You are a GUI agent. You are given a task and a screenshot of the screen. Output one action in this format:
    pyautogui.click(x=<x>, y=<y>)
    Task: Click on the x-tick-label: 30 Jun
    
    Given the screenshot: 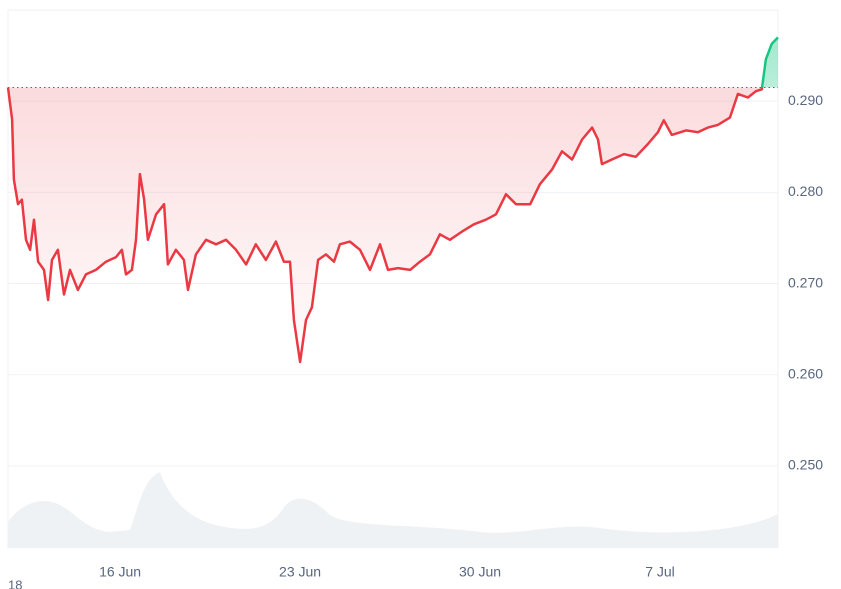 What is the action you would take?
    pyautogui.click(x=480, y=572)
    